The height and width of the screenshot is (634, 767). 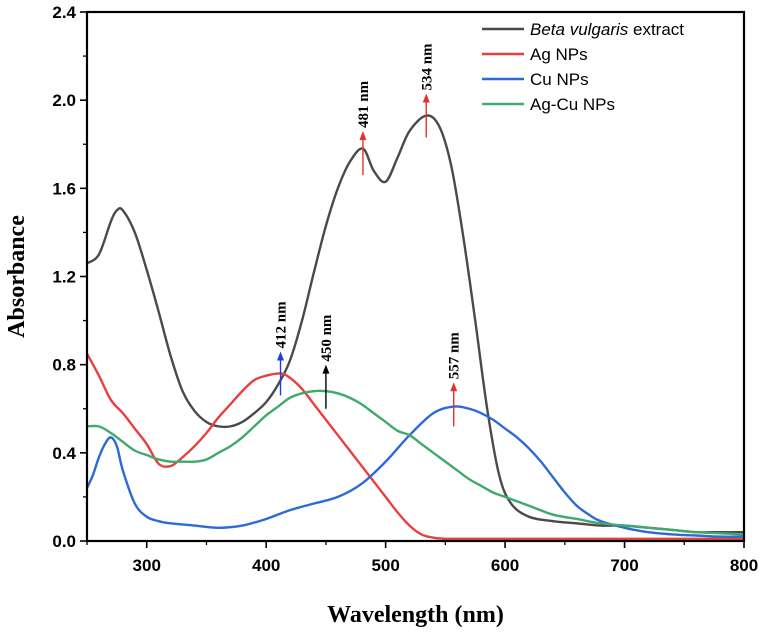 I want to click on x-tick-label: 300, so click(x=147, y=565).